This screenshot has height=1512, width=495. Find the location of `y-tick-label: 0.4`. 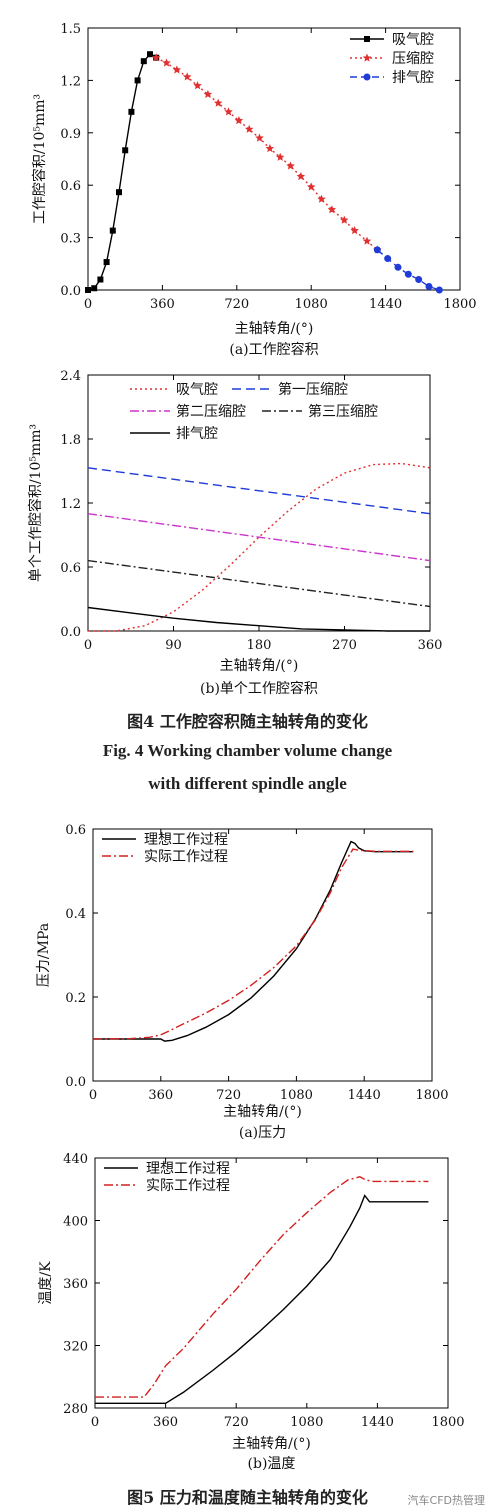

y-tick-label: 0.4 is located at coordinates (75, 914).